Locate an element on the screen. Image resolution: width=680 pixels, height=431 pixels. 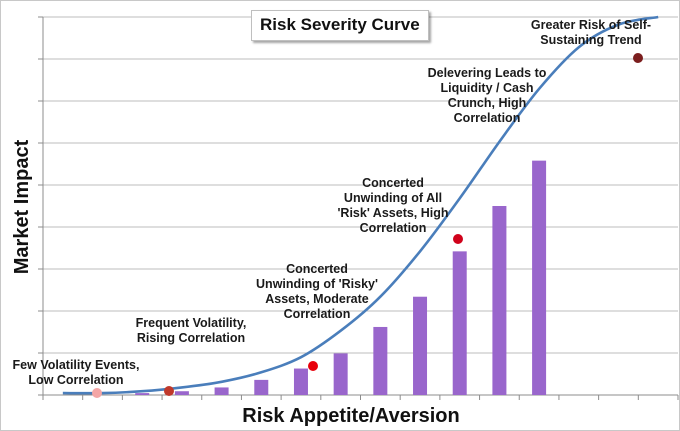
annotation-line: Low Correlation is located at coordinates (75, 380).